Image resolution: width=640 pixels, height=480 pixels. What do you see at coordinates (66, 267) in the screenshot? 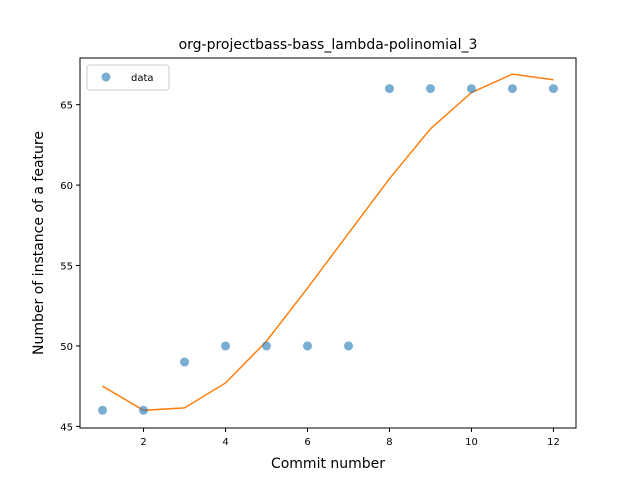
I see `y-tick-label: 55` at bounding box center [66, 267].